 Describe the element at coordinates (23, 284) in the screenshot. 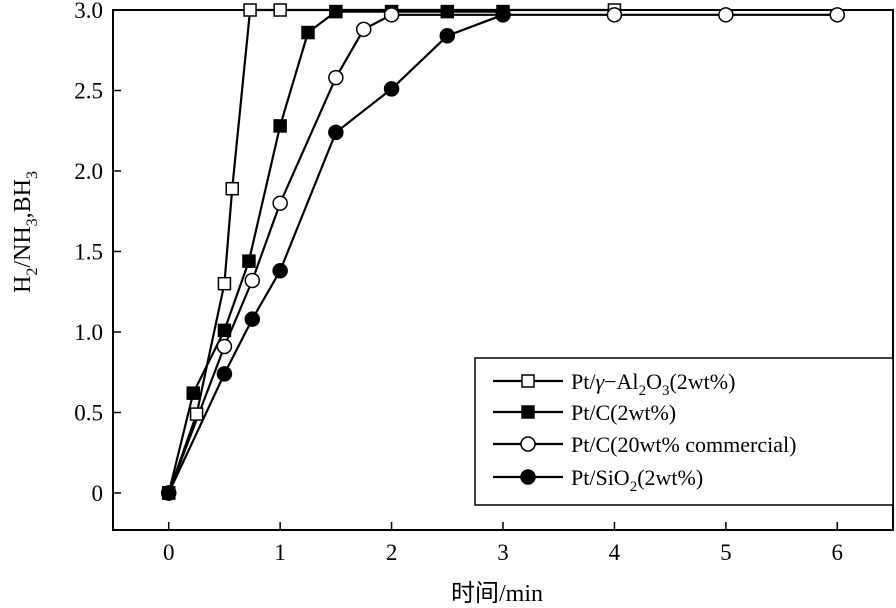

I see `y-axis-title-part: H` at that location.